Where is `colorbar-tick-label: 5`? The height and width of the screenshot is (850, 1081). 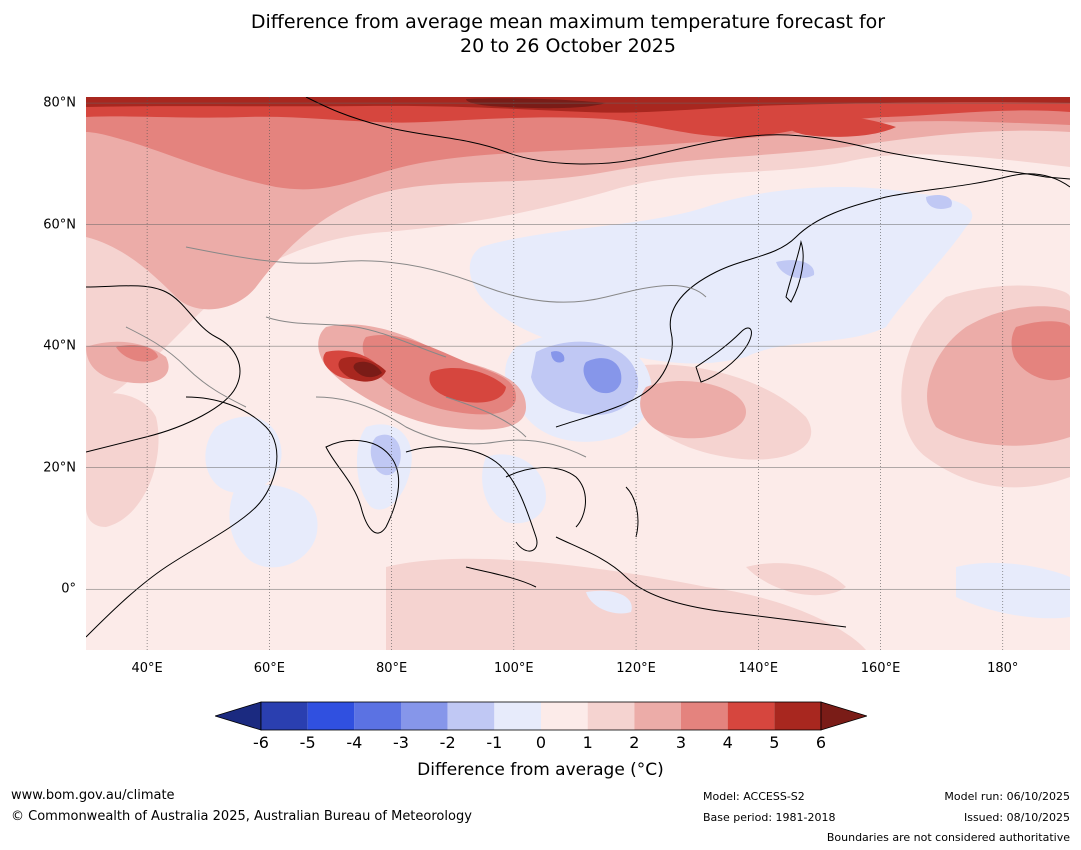 colorbar-tick-label: 5 is located at coordinates (774, 742).